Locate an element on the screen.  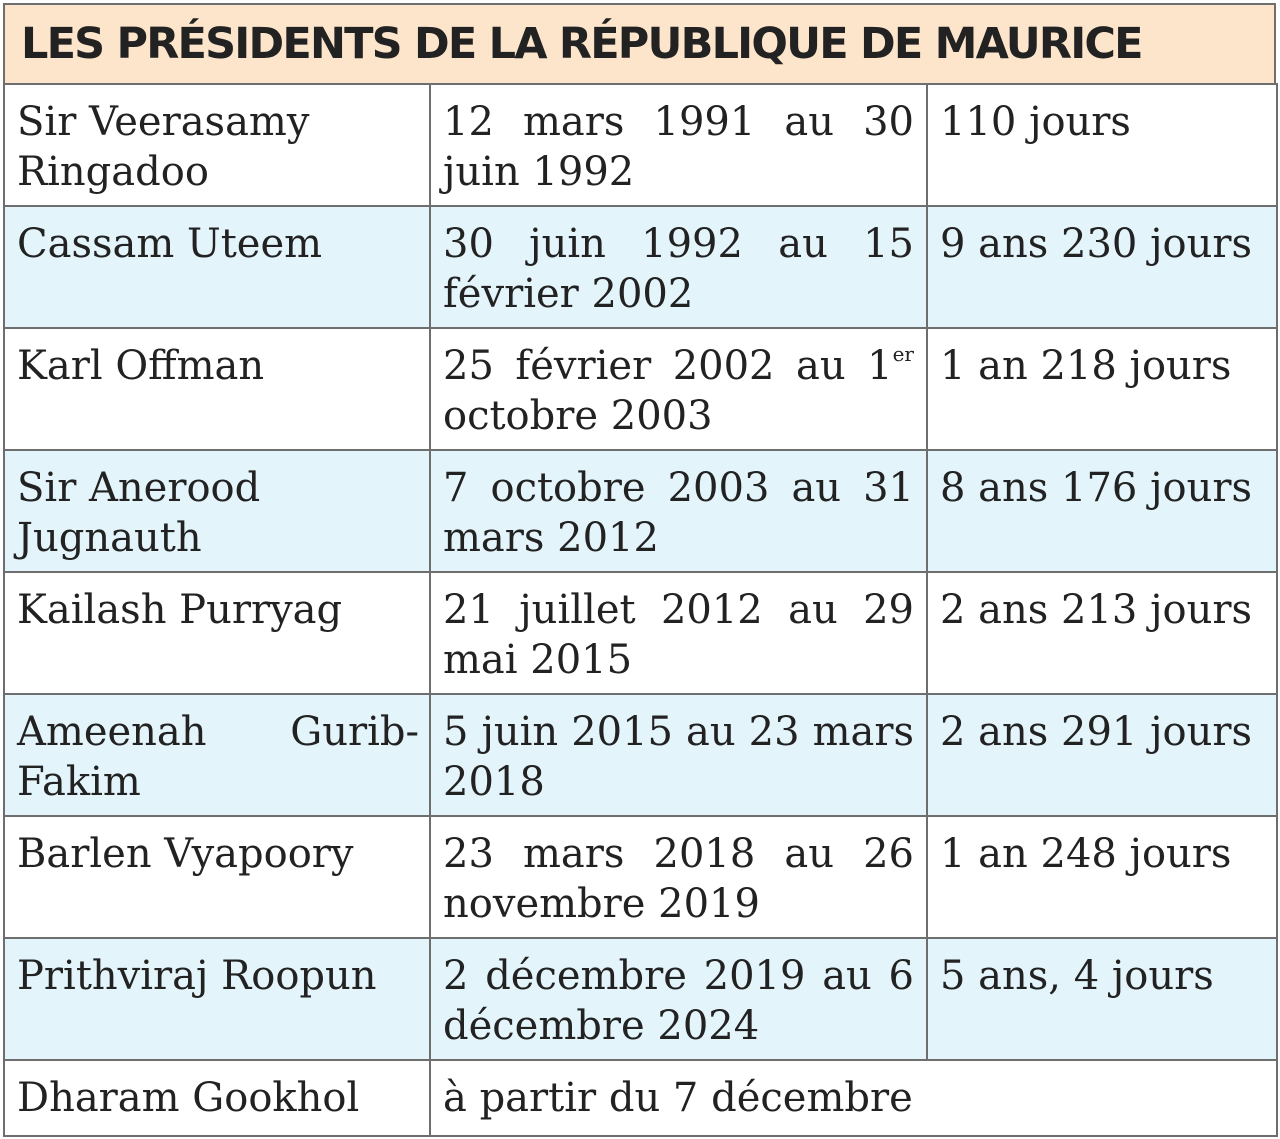
term-dates: 25 février 2002 au 1er octobre 2003 is located at coordinates (678, 389).